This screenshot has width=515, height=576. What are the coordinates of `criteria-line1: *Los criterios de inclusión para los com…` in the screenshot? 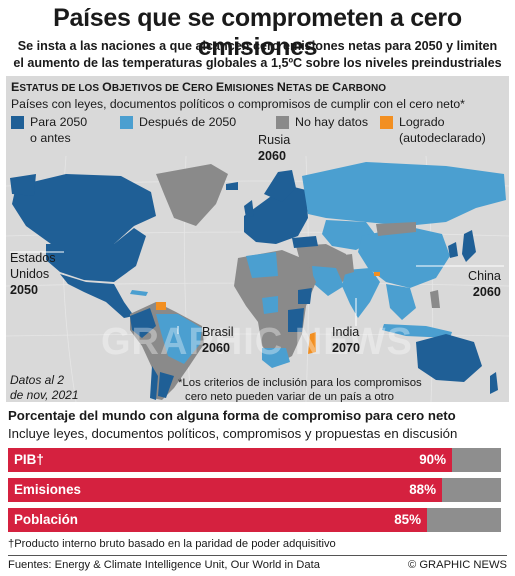 It's located at (300, 383).